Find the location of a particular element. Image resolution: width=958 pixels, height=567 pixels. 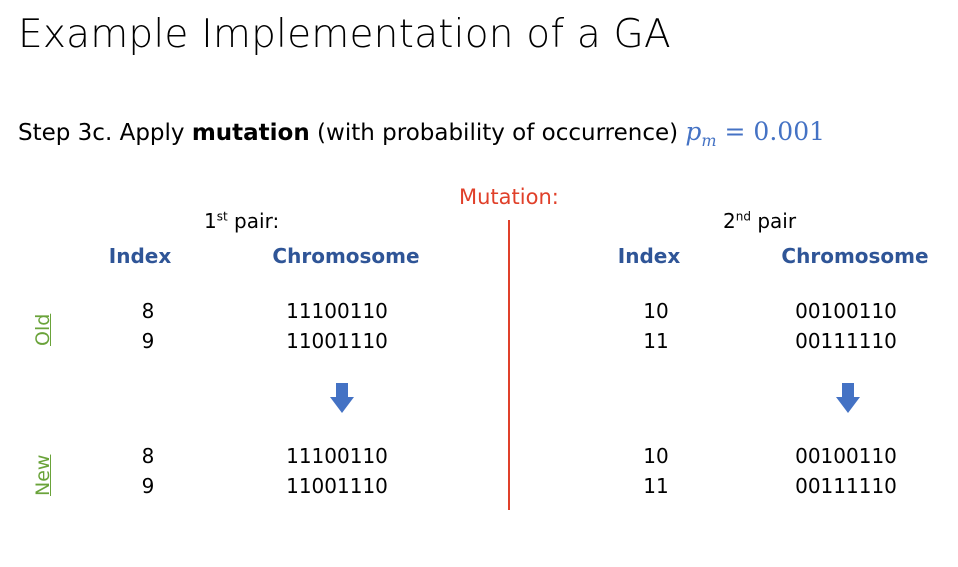

pair-2-old-chromosome-1: 00100110 is located at coordinates (846, 311).